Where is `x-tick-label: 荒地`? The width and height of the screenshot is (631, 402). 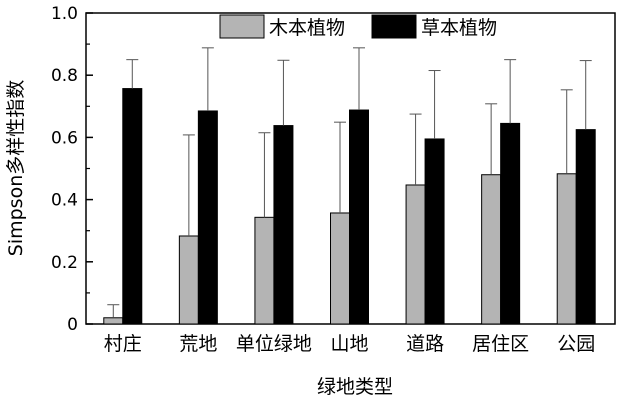
x-tick-label: 荒地 is located at coordinates (198, 344).